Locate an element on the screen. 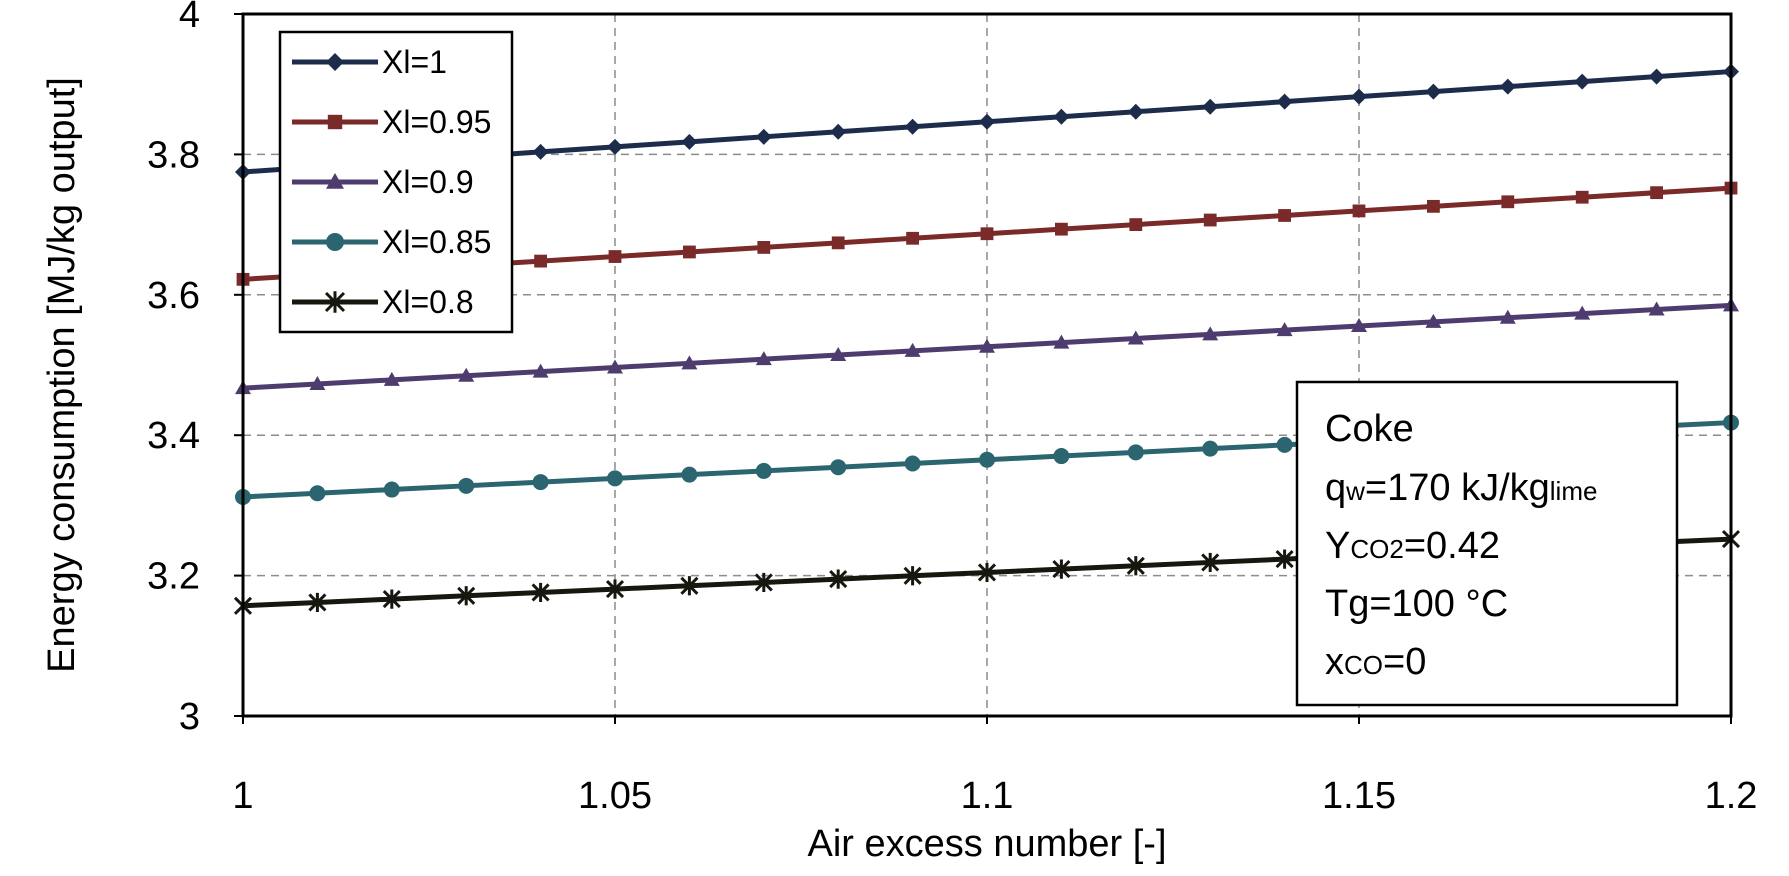 Image resolution: width=1789 pixels, height=876 pixels. annotation-text: Tg=100 °C is located at coordinates (1416, 604).